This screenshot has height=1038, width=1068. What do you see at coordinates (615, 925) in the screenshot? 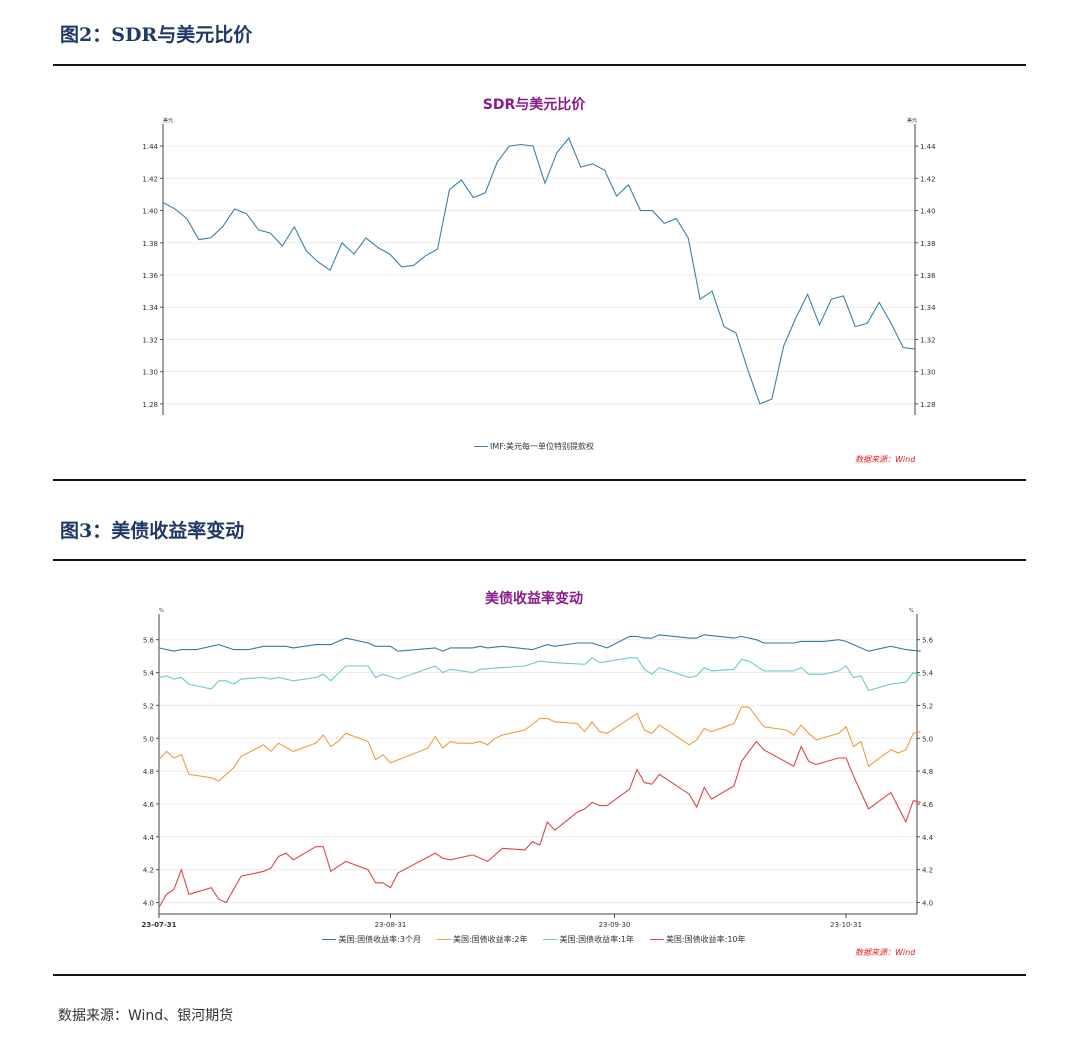
I see `x-tick-label: 23-09-30` at bounding box center [615, 925].